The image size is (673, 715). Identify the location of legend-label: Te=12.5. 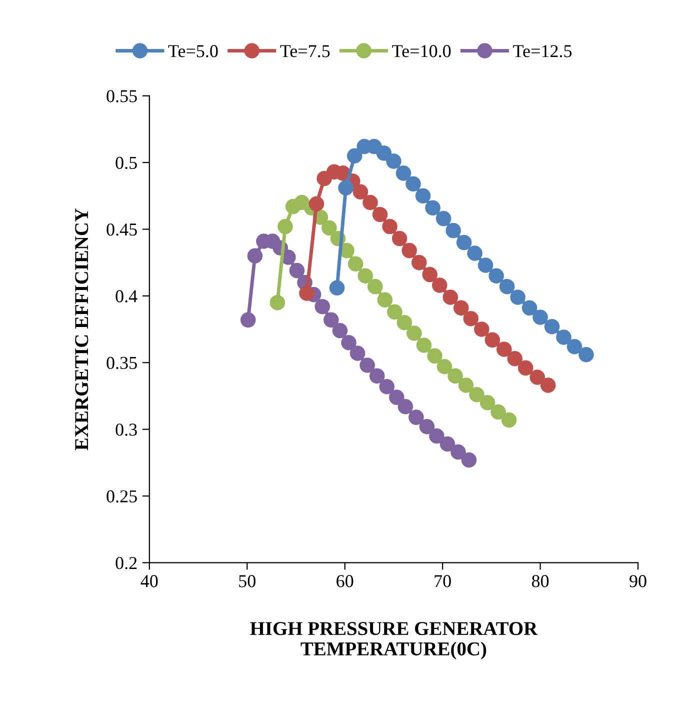
(542, 51).